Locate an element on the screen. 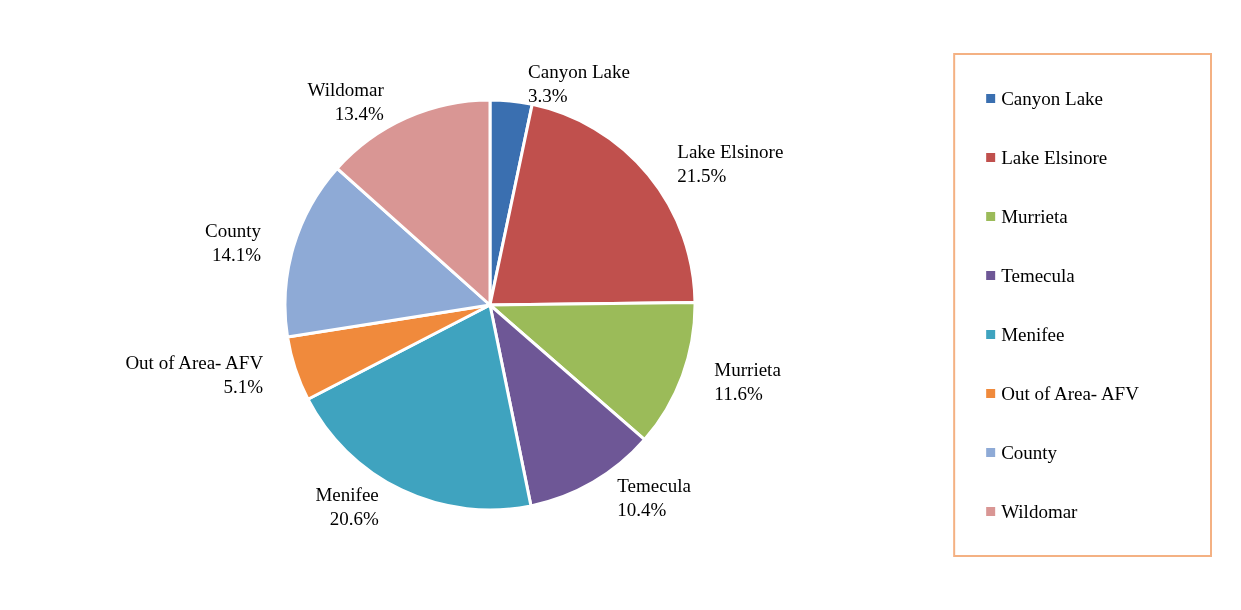  legend-label: County is located at coordinates (1029, 452).